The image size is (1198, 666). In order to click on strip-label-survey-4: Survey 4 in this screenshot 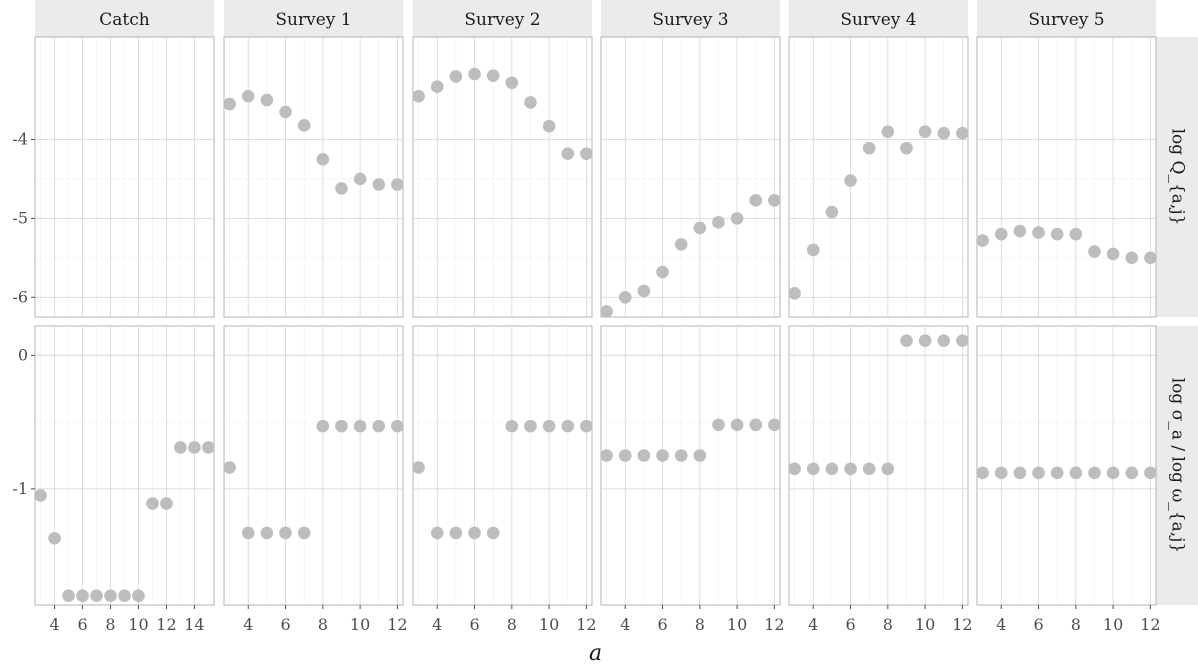, I will do `click(878, 20)`.